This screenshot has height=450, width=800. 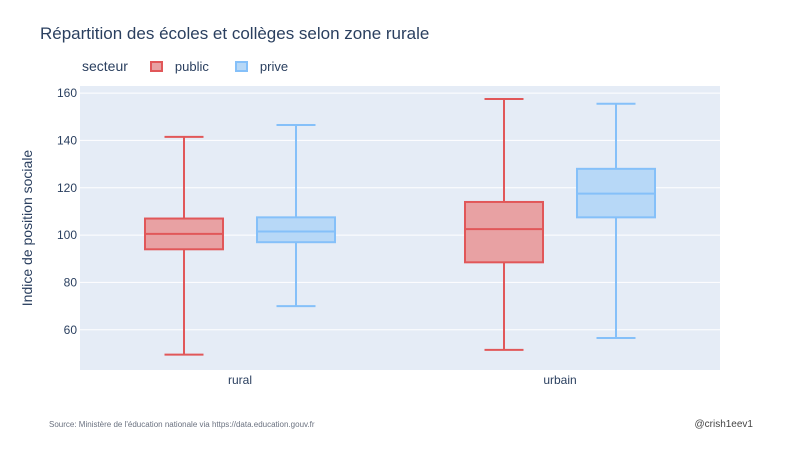 I want to click on legend: secteur public prive, so click(x=198, y=66).